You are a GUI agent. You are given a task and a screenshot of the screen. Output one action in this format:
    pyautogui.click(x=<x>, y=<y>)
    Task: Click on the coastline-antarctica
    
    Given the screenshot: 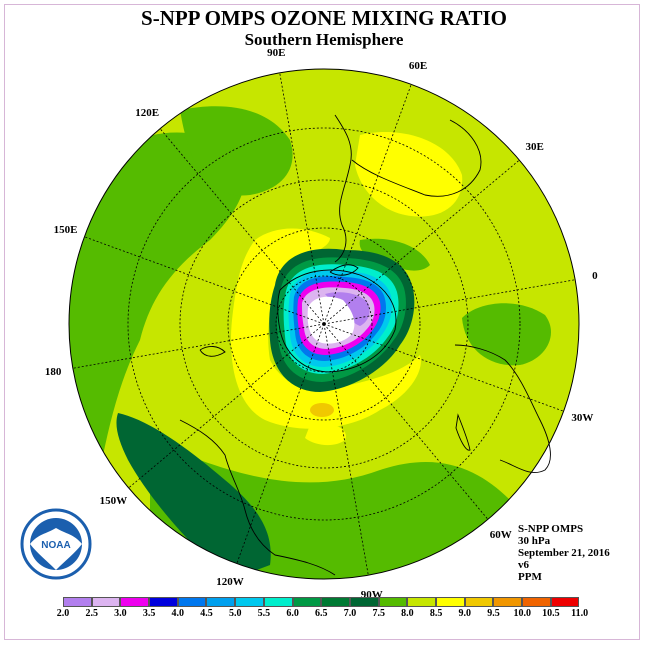 What is the action you would take?
    pyautogui.click(x=337, y=321)
    